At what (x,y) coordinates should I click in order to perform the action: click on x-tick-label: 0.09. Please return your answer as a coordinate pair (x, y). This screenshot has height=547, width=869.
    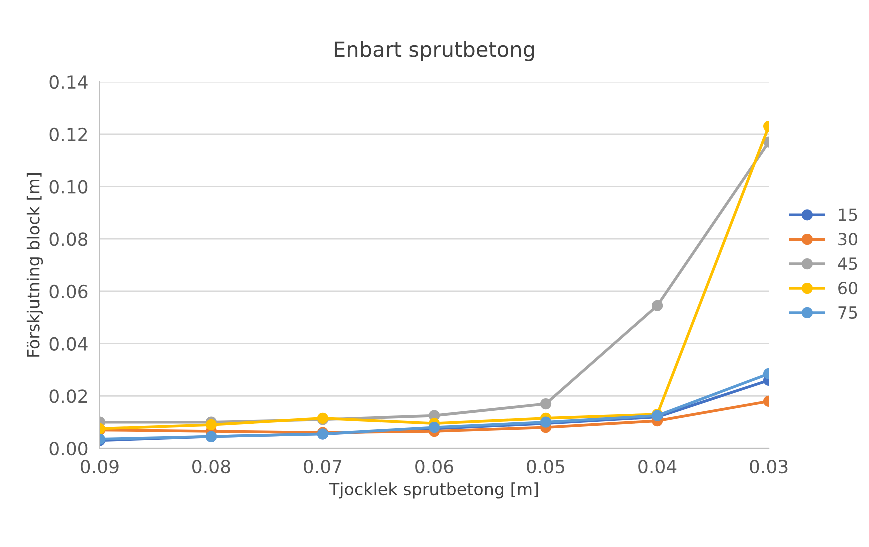
    Looking at the image, I should click on (100, 467).